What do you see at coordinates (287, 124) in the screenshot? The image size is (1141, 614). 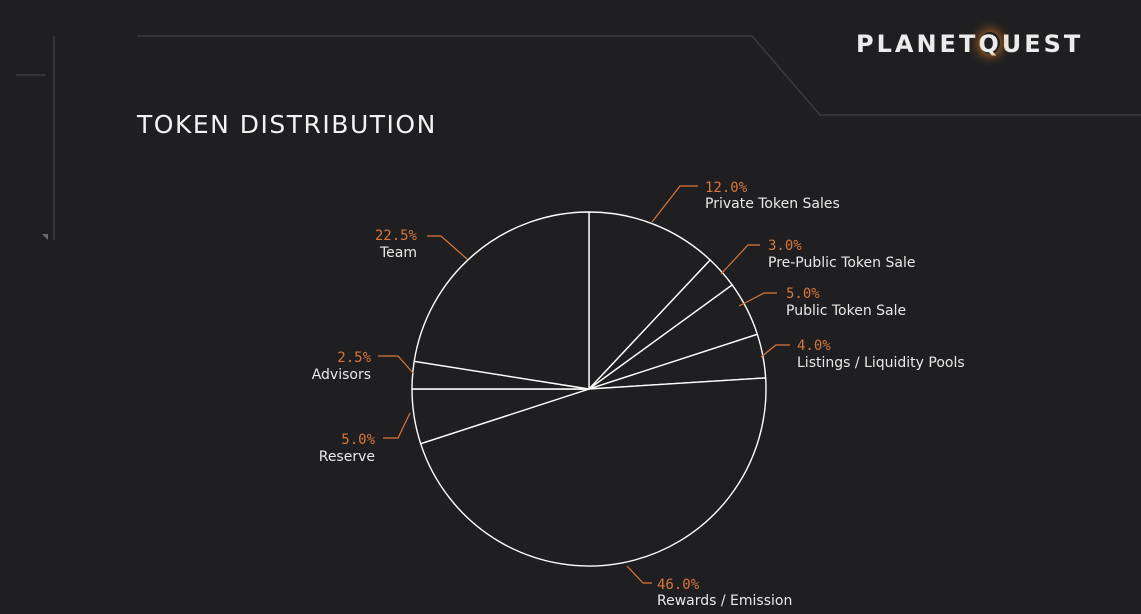 I see `page-title: TOKEN DISTRIBUTION` at bounding box center [287, 124].